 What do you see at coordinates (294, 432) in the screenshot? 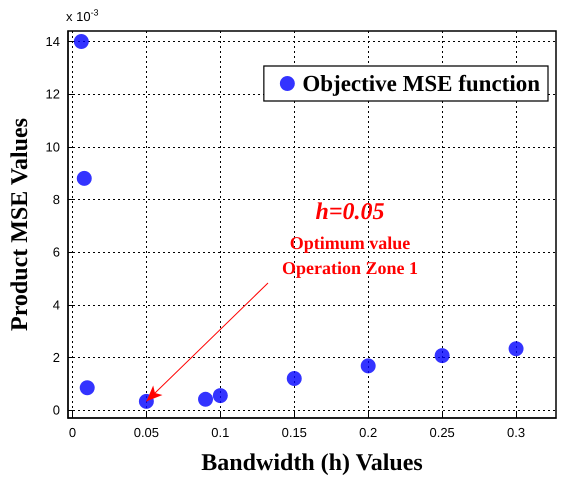
I see `x-tick-label: 0.15` at bounding box center [294, 432].